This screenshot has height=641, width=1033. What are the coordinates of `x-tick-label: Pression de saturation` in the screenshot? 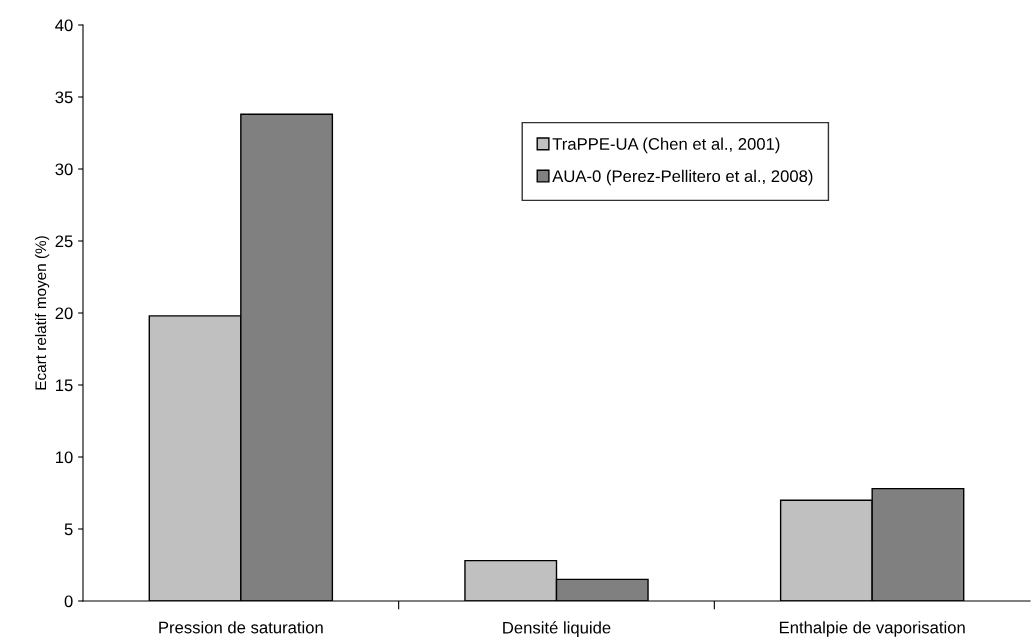 It's located at (241, 627).